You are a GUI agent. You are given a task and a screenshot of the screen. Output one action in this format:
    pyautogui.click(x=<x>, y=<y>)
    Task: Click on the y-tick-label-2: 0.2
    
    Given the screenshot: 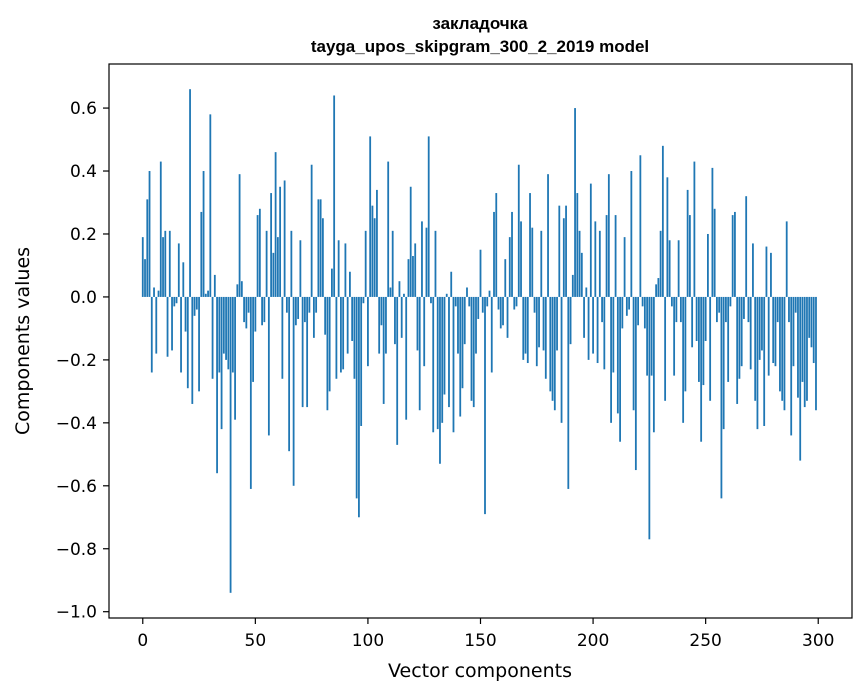 What is the action you would take?
    pyautogui.click(x=83, y=235)
    